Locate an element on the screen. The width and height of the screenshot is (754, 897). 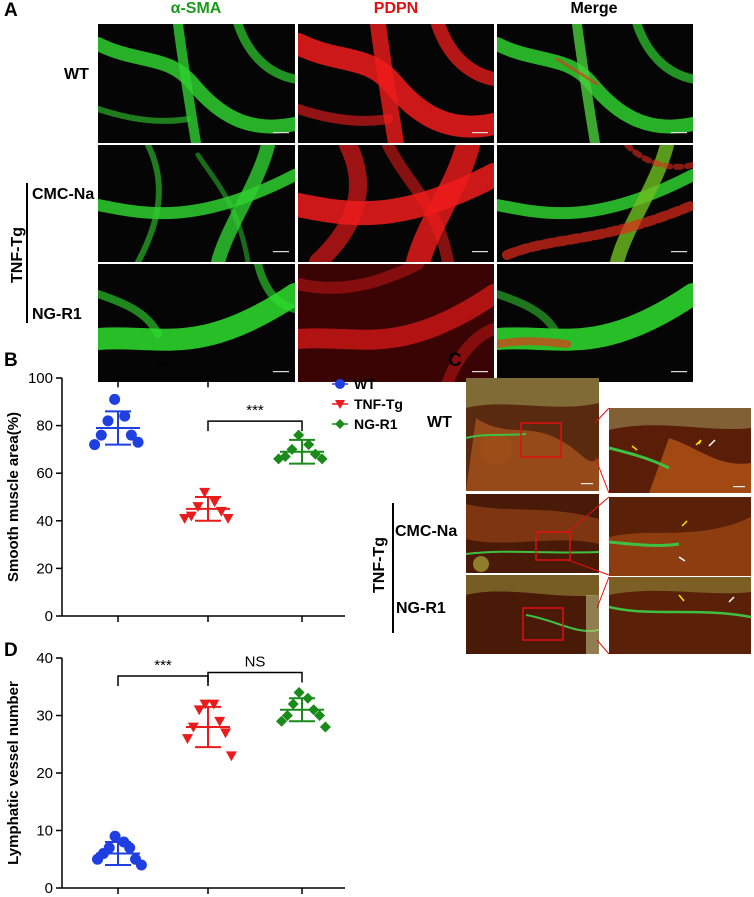
micrograph-wt-merge is located at coordinates (595, 83).